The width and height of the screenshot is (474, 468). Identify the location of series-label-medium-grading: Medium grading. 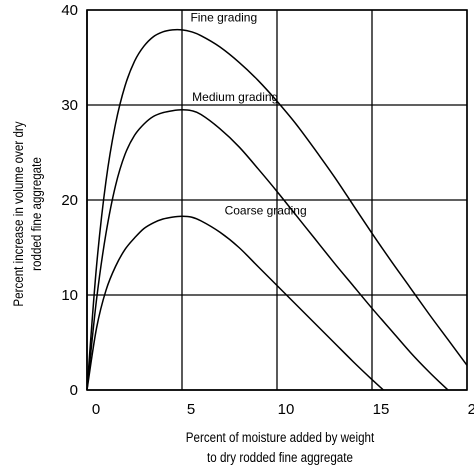
(235, 97).